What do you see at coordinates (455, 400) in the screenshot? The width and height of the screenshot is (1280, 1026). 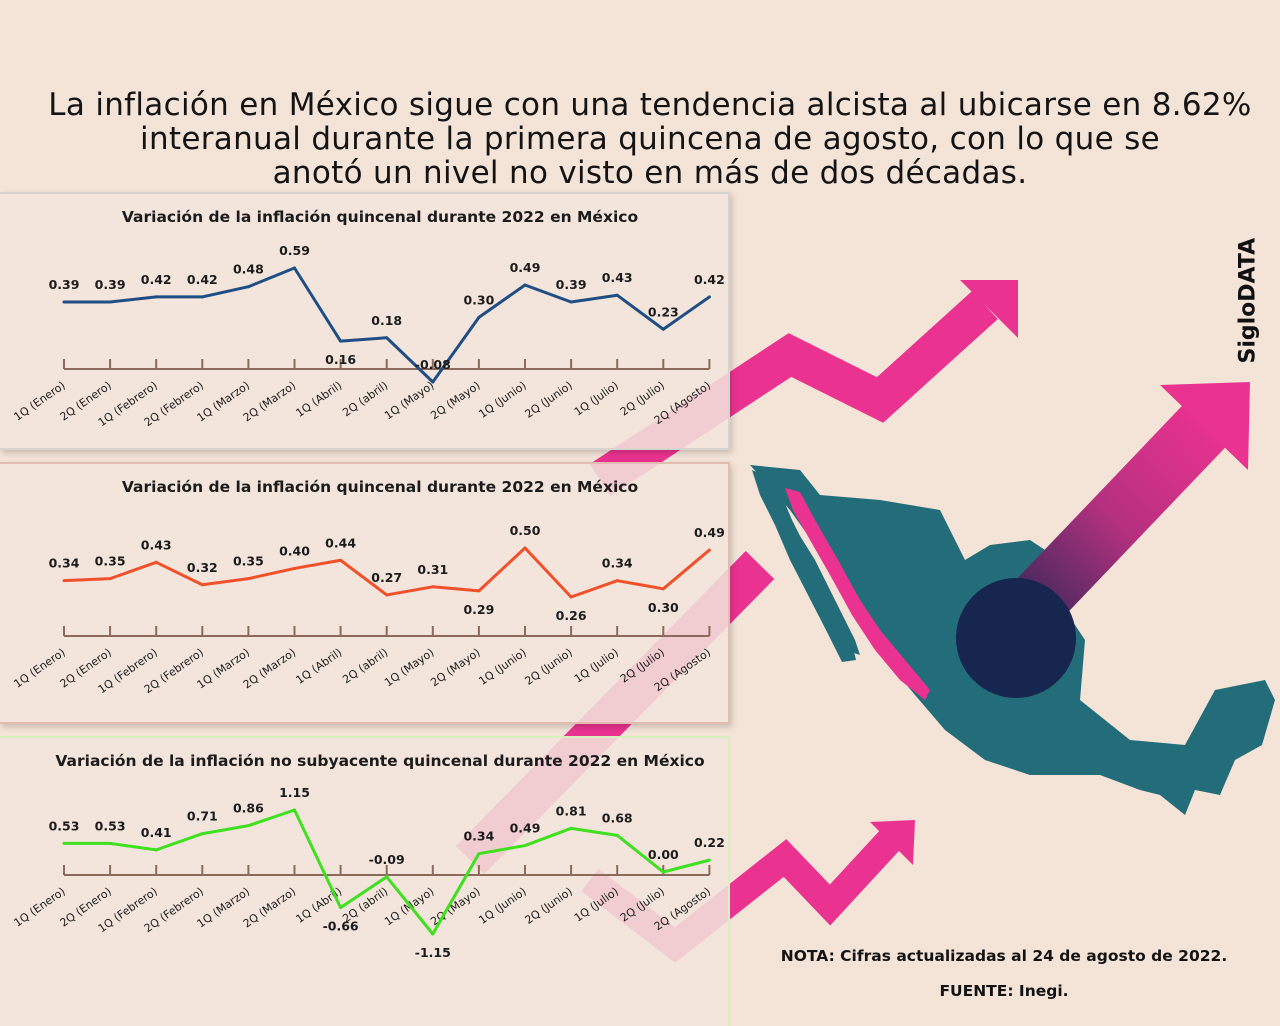 I see `x-tick-label: 2Q (Mayo)` at bounding box center [455, 400].